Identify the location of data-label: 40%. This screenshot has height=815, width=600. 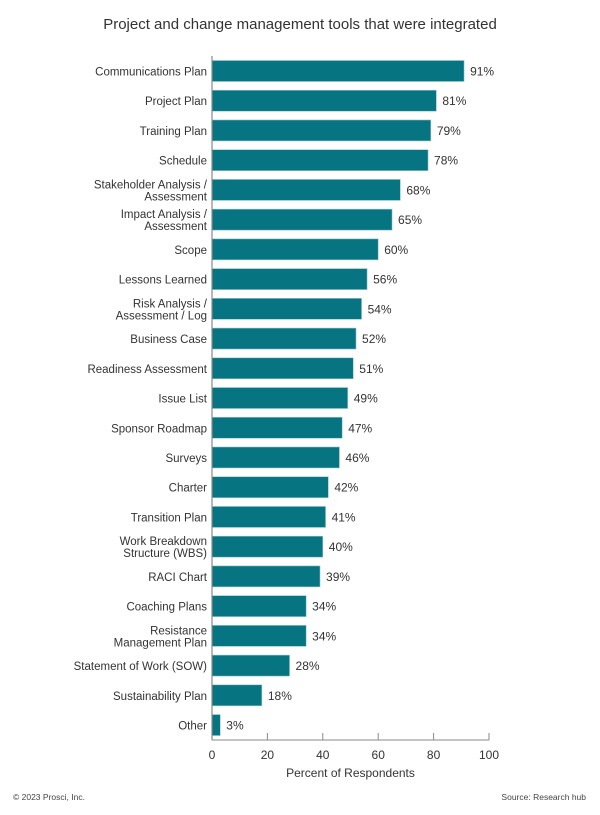
(341, 547).